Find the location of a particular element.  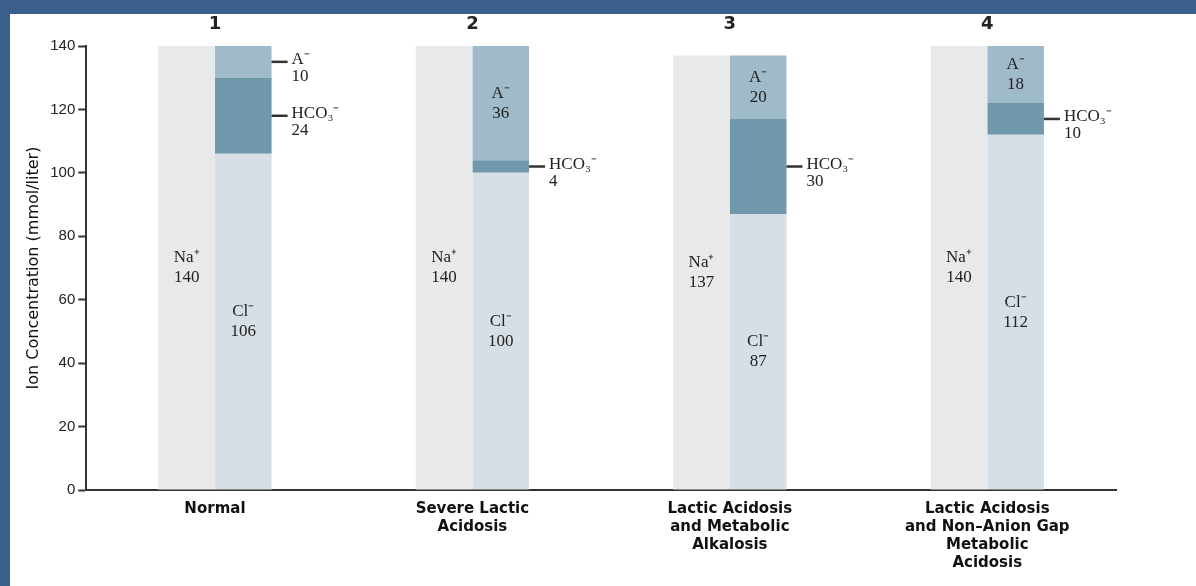

data-label: 36 is located at coordinates (501, 112).